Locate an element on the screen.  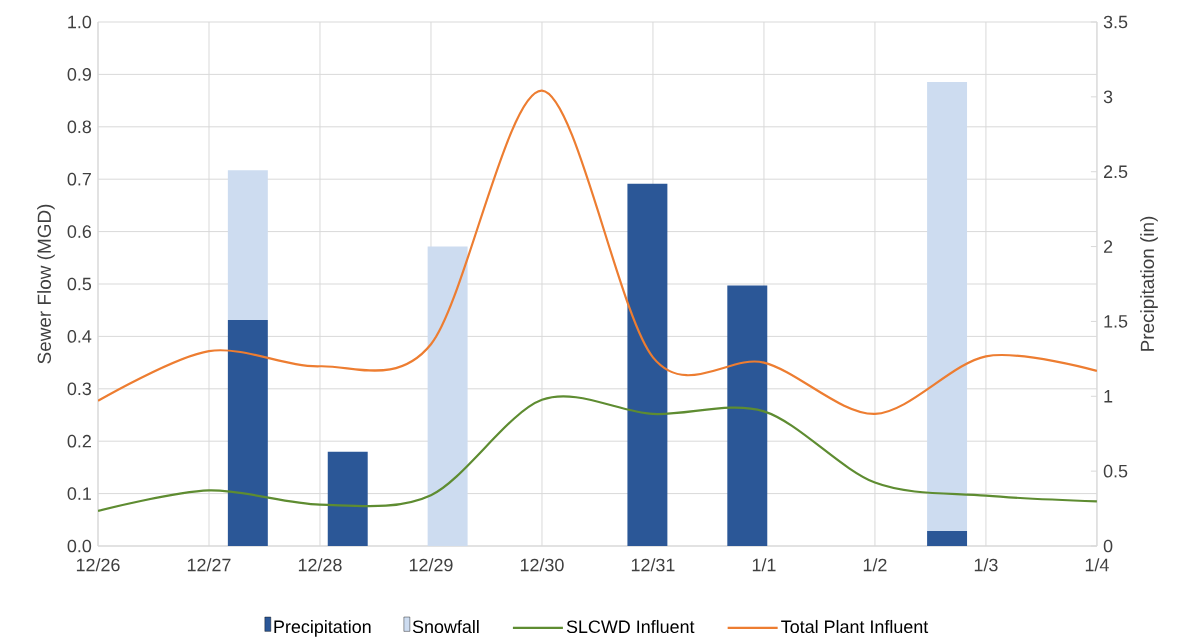
y-tick-label: 0.1 is located at coordinates (79, 493).